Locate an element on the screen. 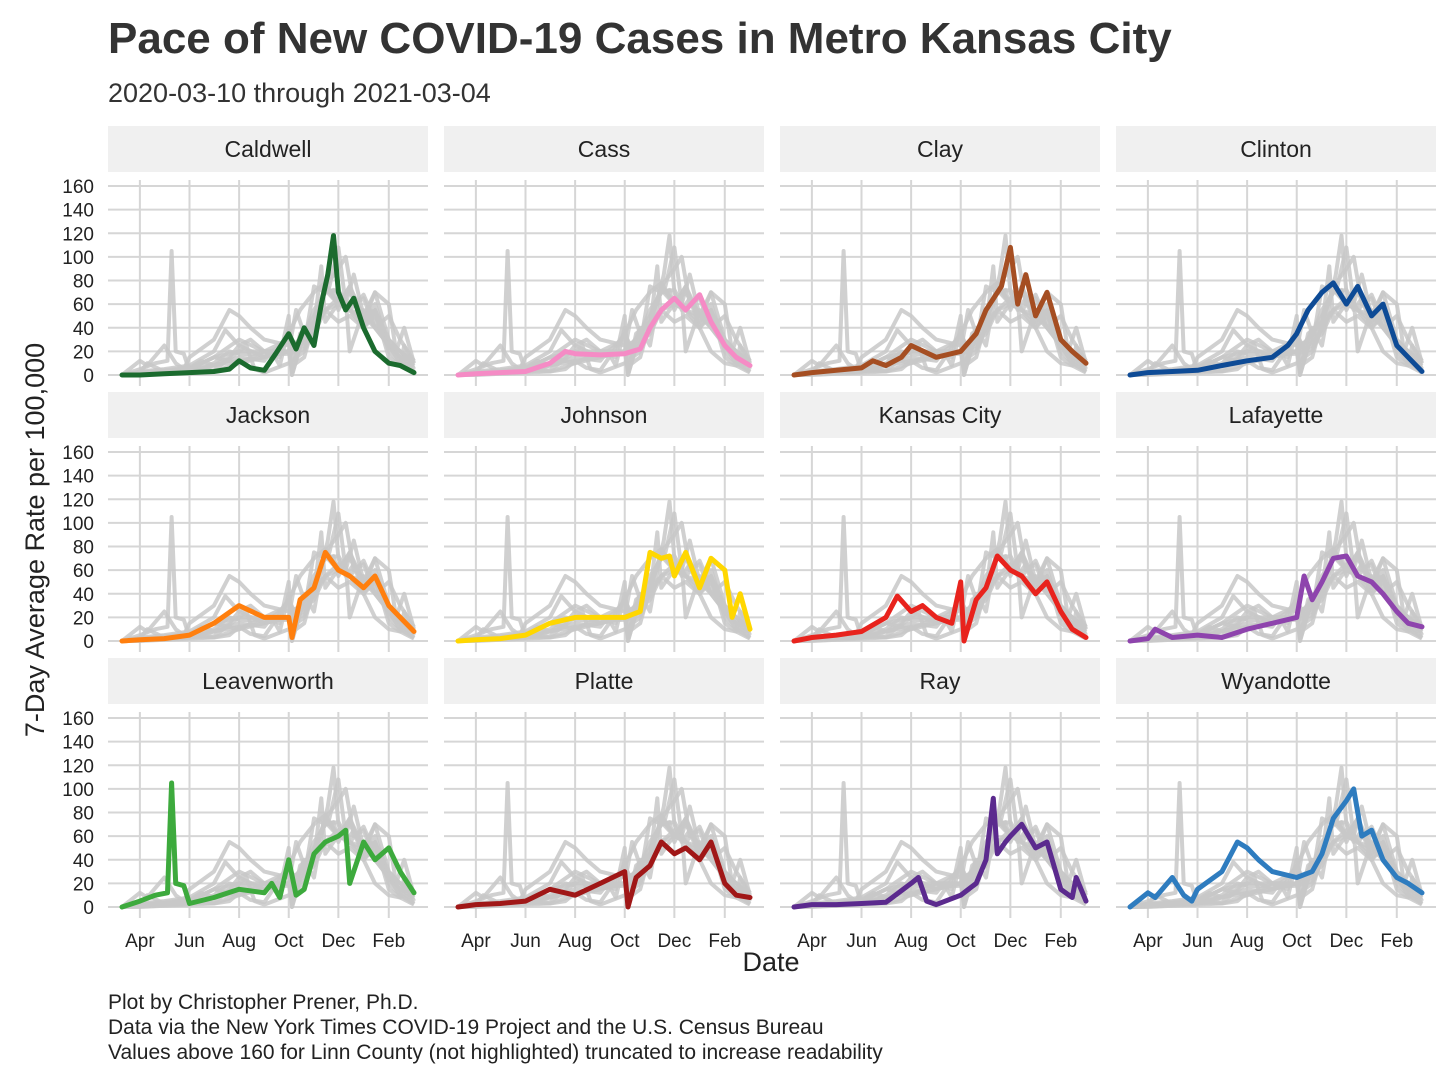  facet-label: Johnson is located at coordinates (604, 415).